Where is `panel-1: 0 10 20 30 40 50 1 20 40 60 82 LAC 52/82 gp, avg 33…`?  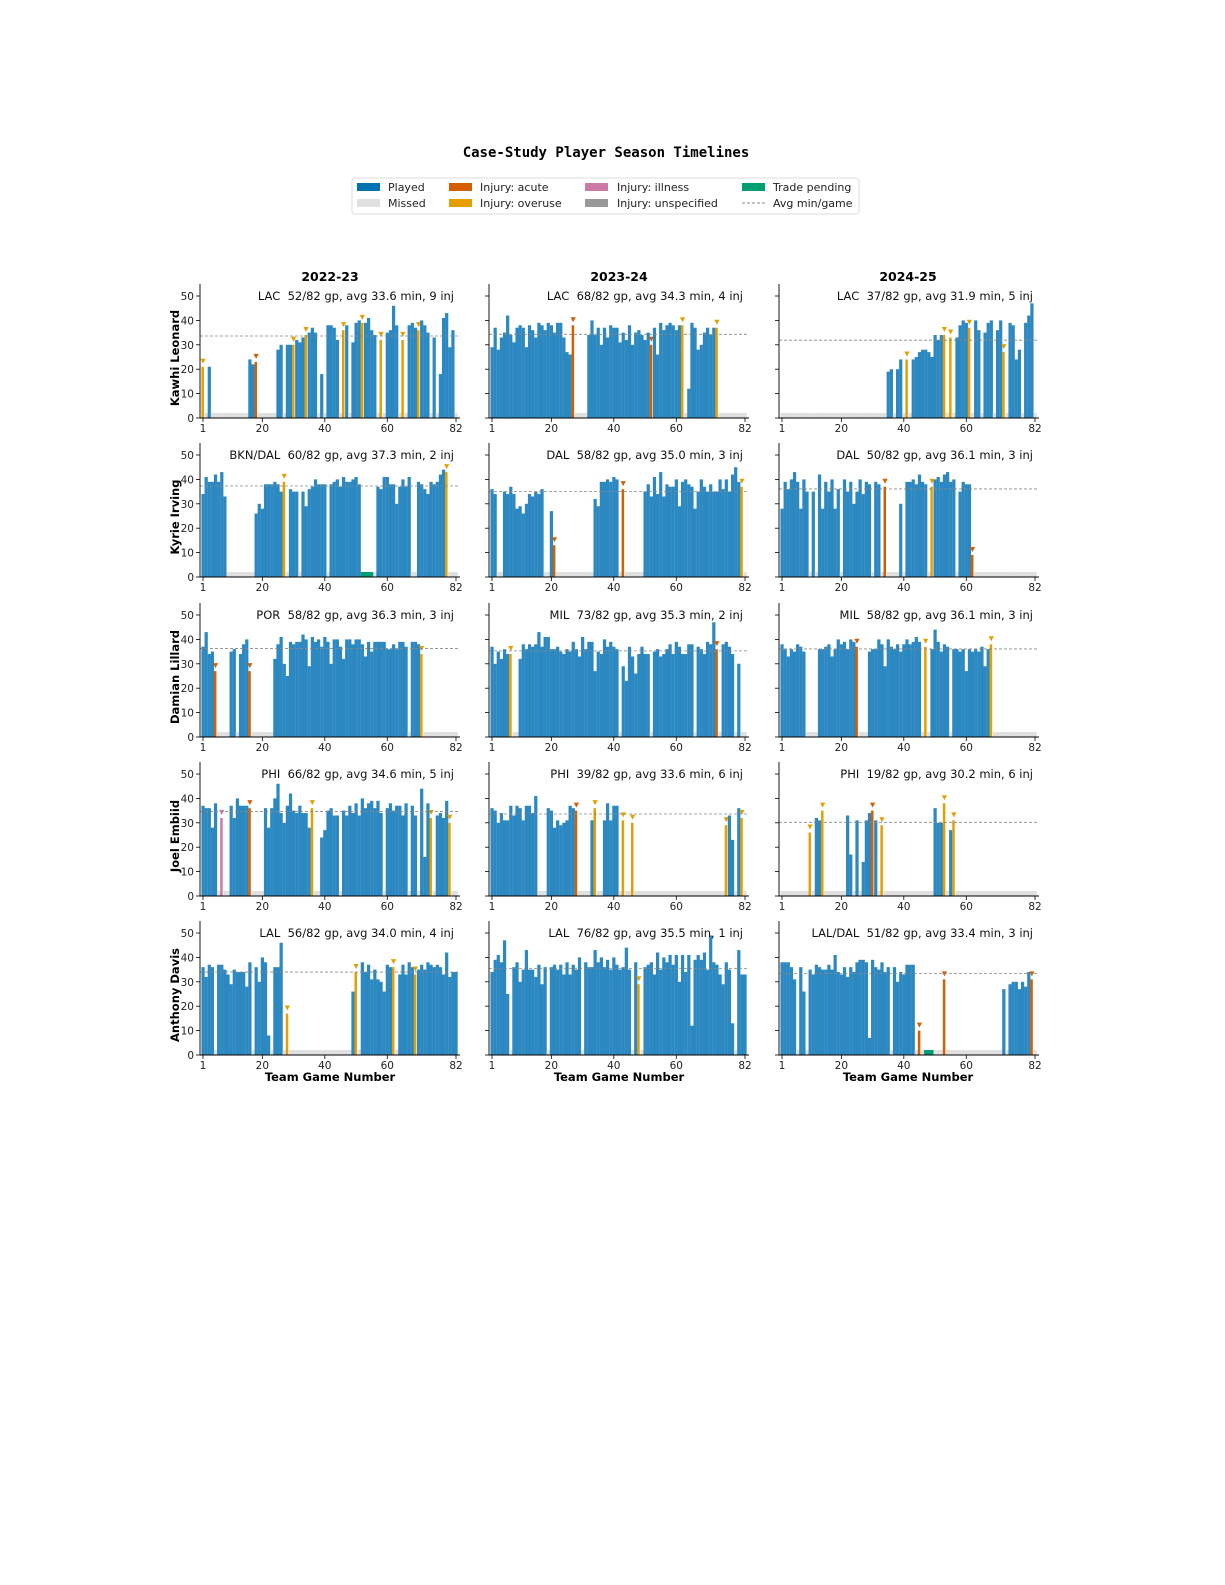 panel-1: 0 10 20 30 40 50 1 20 40 60 82 LAC 52/82 gp, avg 33… is located at coordinates (322, 359).